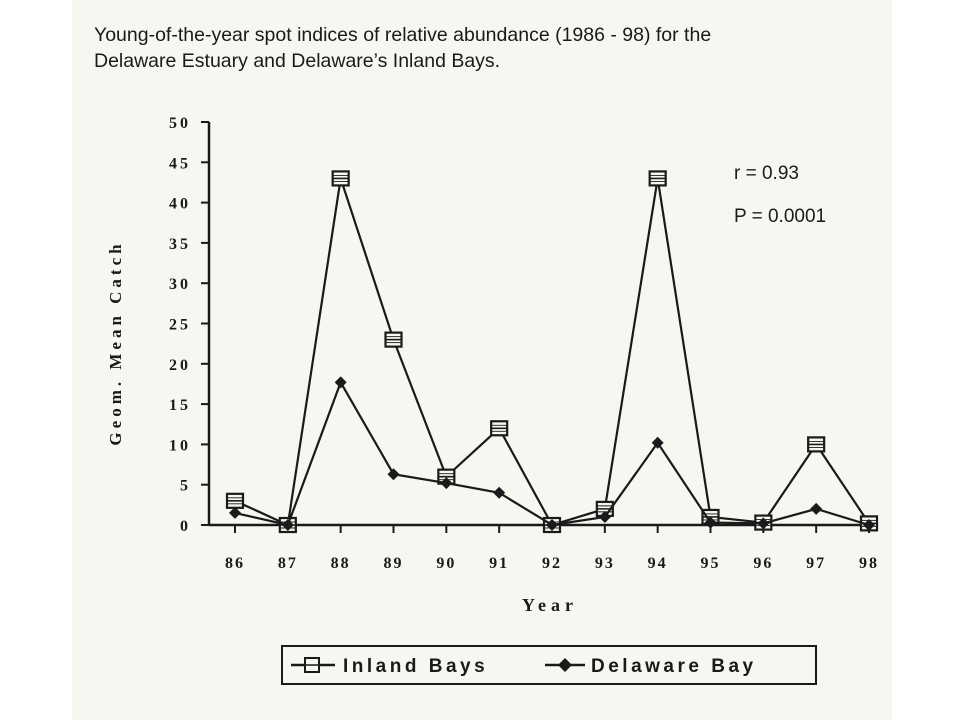 This screenshot has height=720, width=960. Describe the element at coordinates (180, 204) in the screenshot. I see `y-tick-label: 40` at that location.